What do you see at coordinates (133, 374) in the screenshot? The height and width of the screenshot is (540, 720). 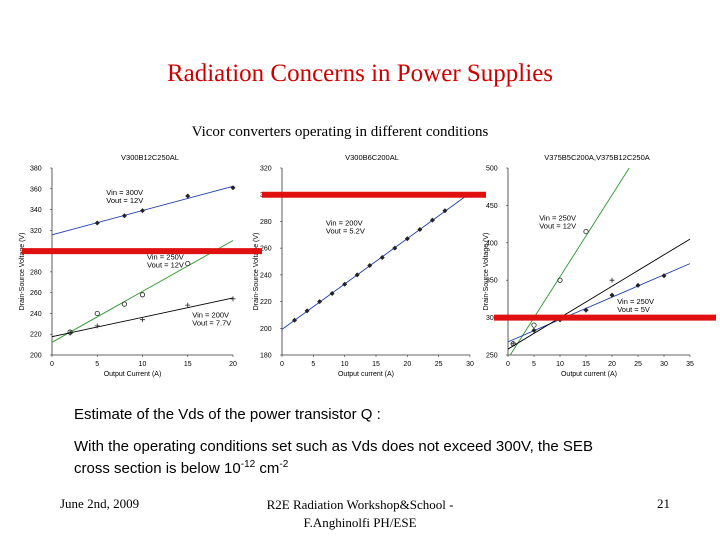 I see `x-axis-label: Output Current (A)` at bounding box center [133, 374].